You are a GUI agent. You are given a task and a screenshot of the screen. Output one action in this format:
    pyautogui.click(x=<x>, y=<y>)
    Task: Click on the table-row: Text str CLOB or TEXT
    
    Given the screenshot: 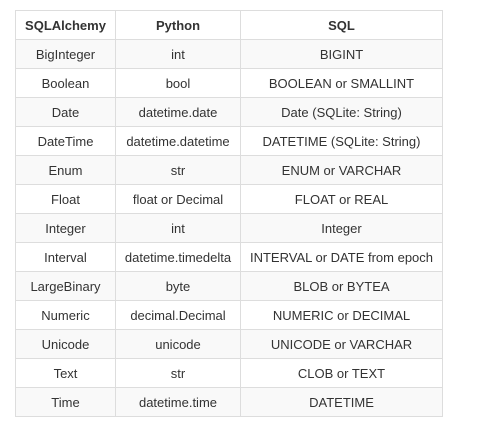 What is the action you would take?
    pyautogui.click(x=229, y=373)
    